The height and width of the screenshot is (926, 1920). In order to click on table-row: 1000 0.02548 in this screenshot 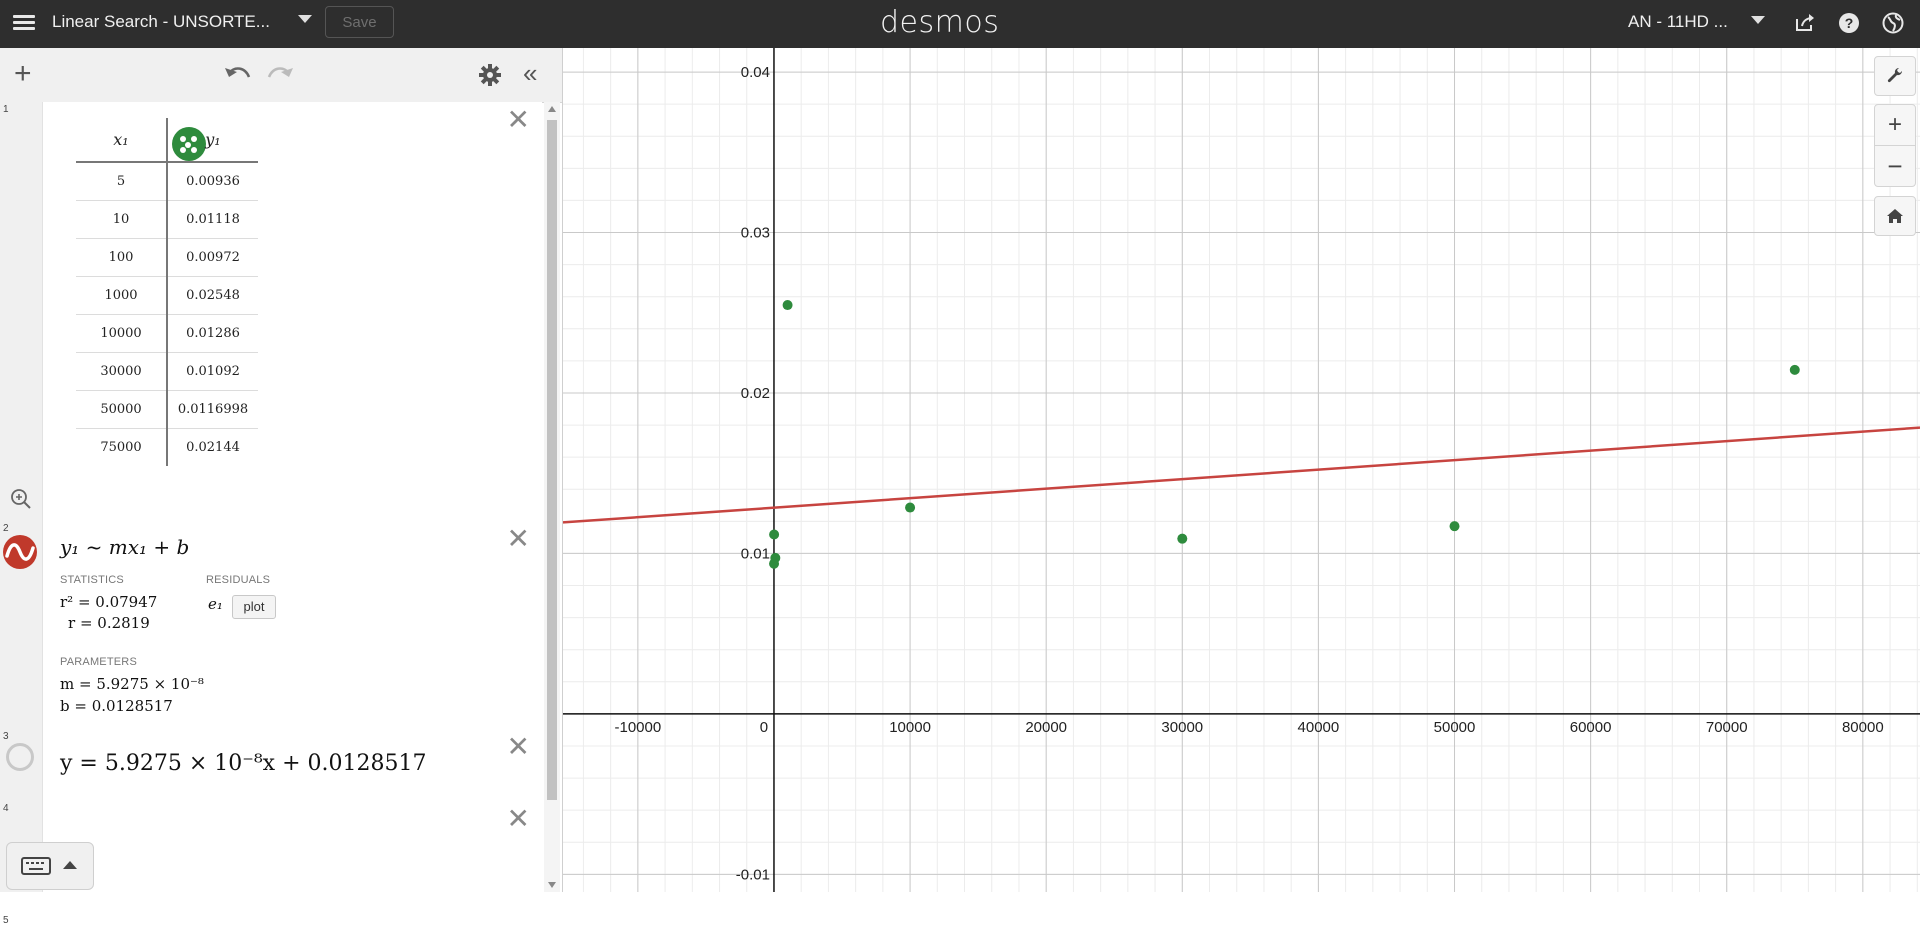, I will do `click(167, 295)`.